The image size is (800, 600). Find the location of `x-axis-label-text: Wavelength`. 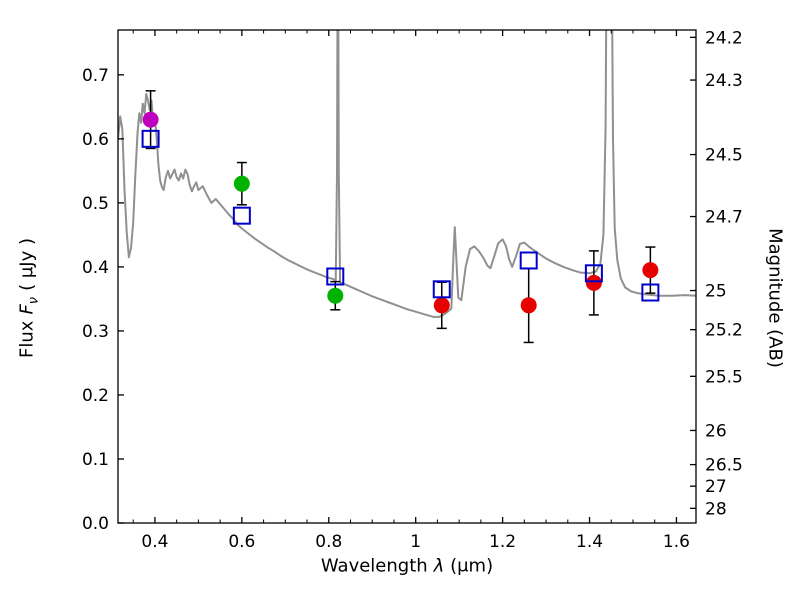

x-axis-label-text: Wavelength is located at coordinates (374, 566).